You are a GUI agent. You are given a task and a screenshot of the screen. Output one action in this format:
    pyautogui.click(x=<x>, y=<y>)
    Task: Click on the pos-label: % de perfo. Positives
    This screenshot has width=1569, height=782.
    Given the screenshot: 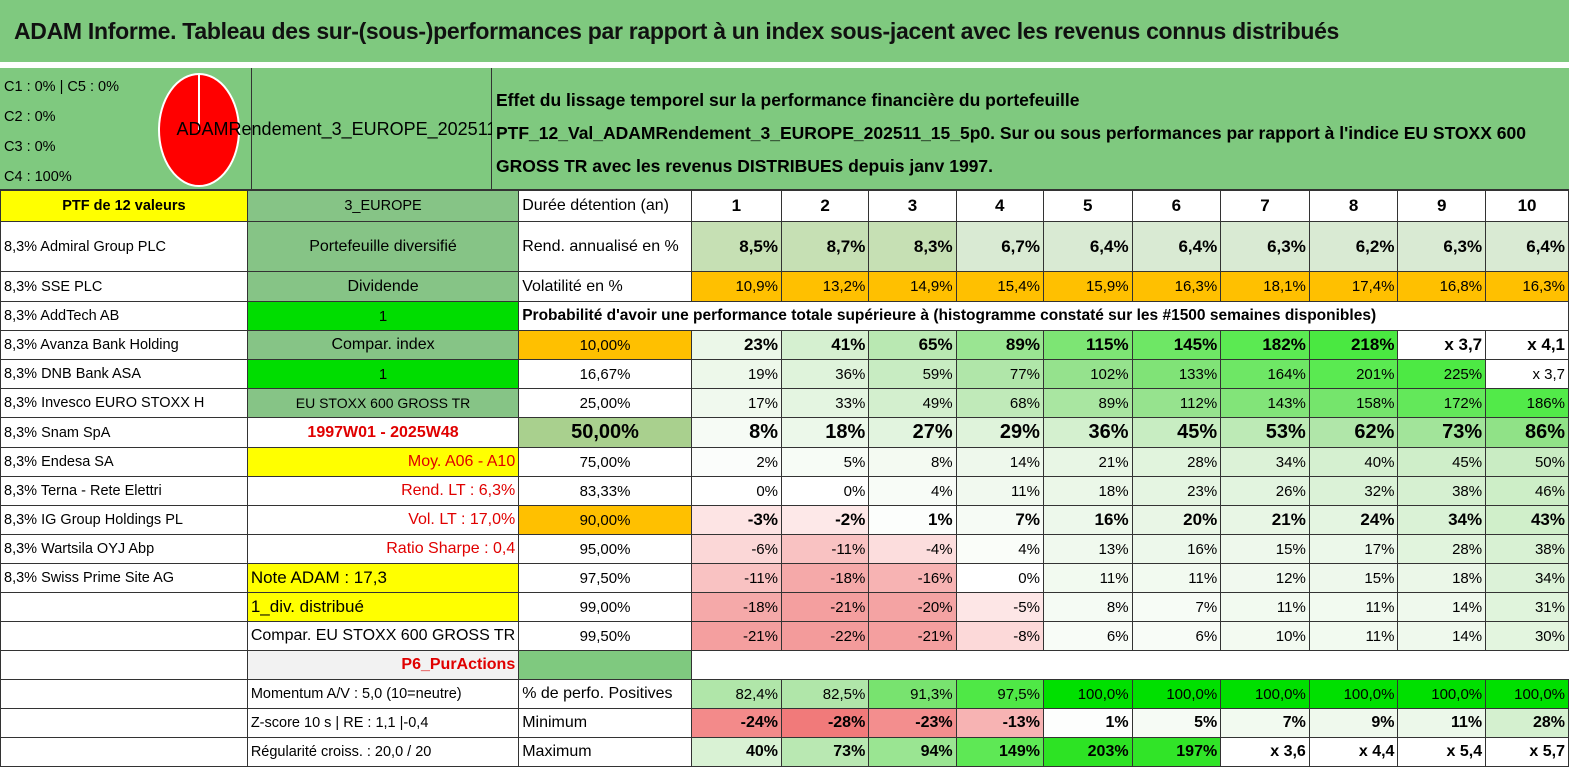 What is the action you would take?
    pyautogui.click(x=605, y=694)
    